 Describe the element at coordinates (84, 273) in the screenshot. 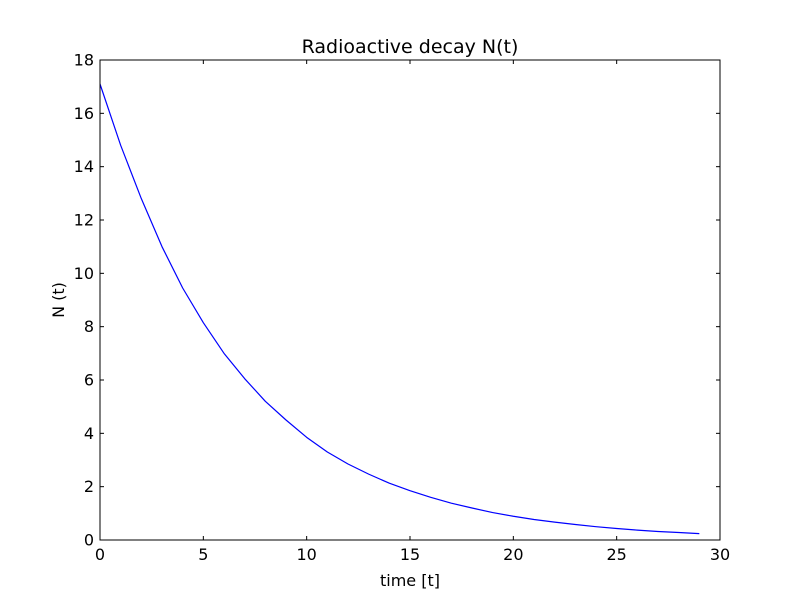

I see `y-tick-label: 10` at that location.